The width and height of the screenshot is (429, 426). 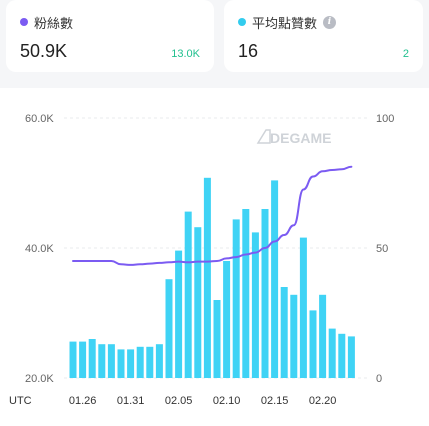 What do you see at coordinates (83, 401) in the screenshot?
I see `x-axis-tick: 01.26` at bounding box center [83, 401].